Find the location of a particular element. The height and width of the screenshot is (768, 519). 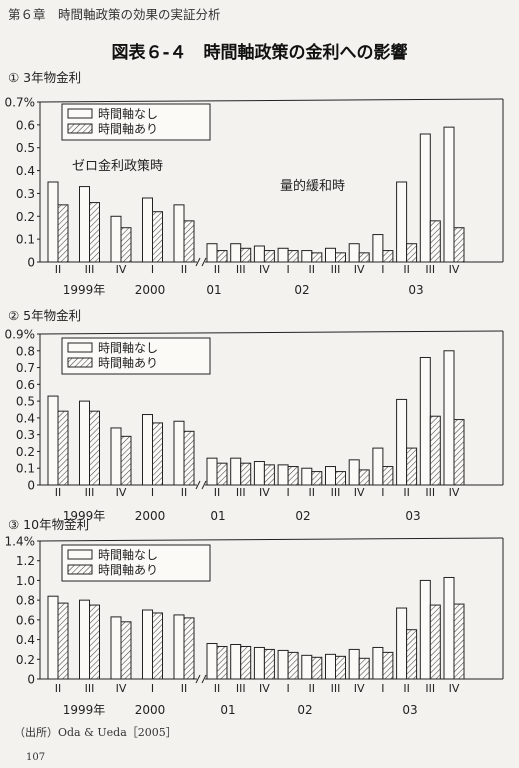

y-tick-label: 0.7 is located at coordinates (25, 368).